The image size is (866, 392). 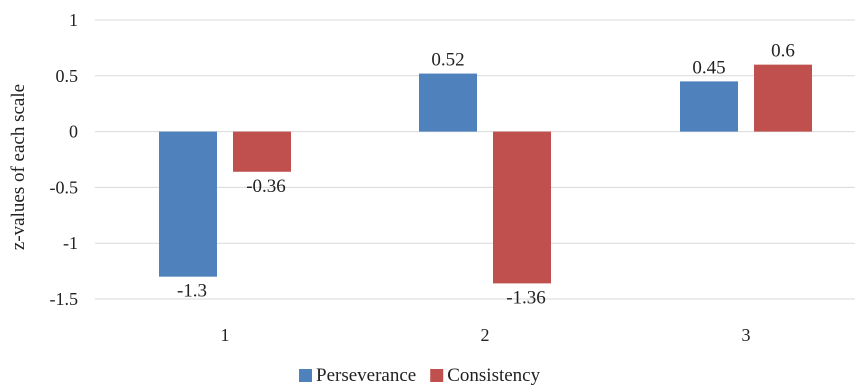 I want to click on legend-label-perseverance: Perseverance, so click(x=366, y=375).